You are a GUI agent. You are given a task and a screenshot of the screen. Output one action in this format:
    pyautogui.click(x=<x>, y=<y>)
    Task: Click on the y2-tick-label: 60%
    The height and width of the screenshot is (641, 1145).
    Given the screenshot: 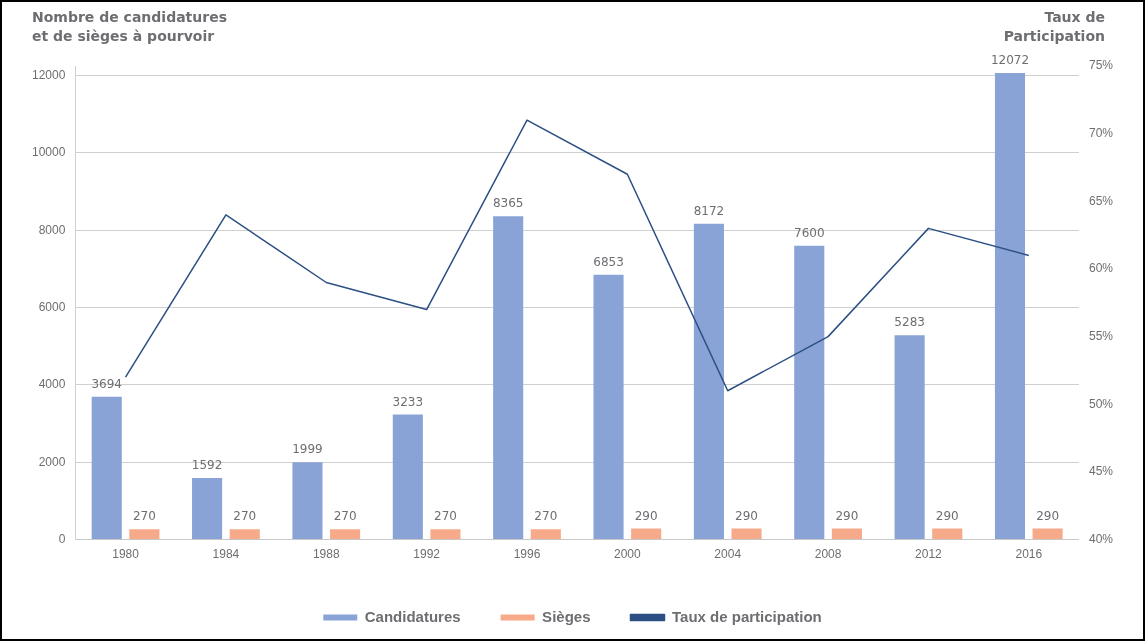 What is the action you would take?
    pyautogui.click(x=1101, y=268)
    